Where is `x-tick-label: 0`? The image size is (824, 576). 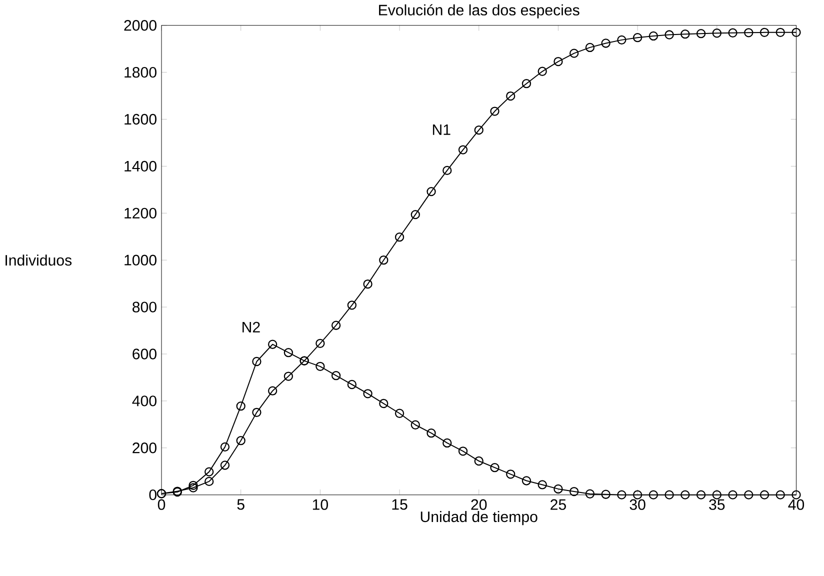
x-tick-label: 0 is located at coordinates (162, 504).